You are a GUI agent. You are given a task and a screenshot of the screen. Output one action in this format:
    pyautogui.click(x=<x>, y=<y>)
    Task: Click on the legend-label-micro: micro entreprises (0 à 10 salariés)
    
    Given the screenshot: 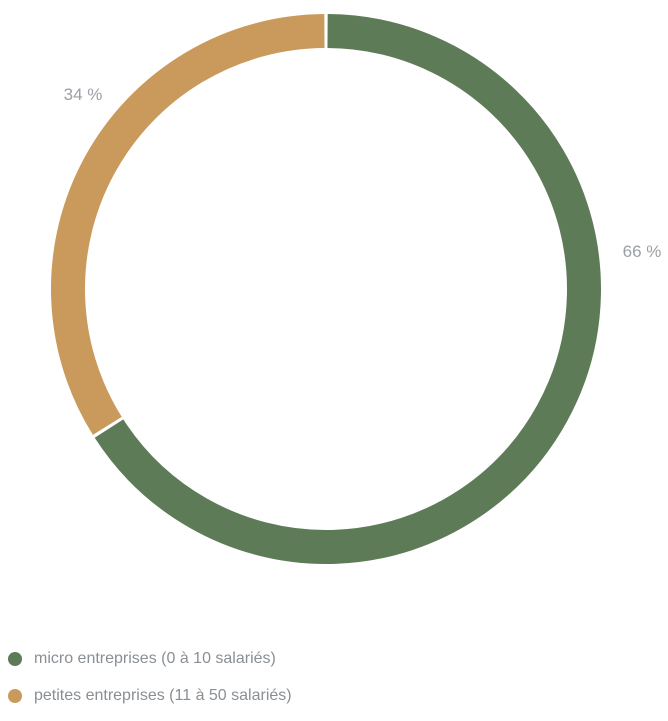 What is the action you would take?
    pyautogui.click(x=155, y=658)
    